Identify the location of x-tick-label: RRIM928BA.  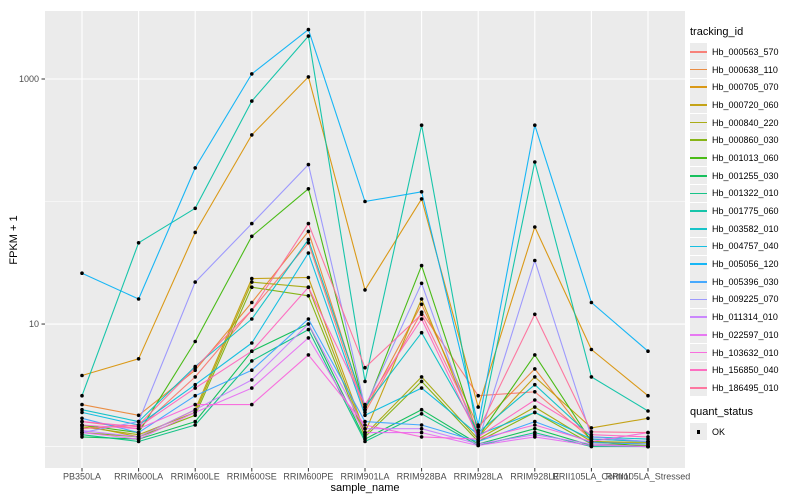
(422, 477).